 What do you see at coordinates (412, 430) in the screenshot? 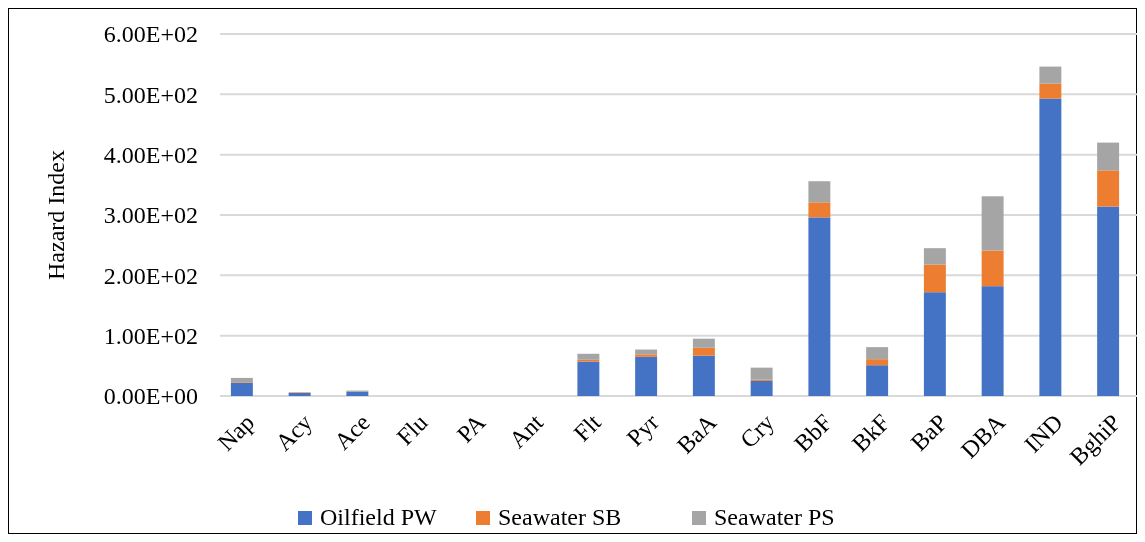
I see `x-tick-label: Flu` at bounding box center [412, 430].